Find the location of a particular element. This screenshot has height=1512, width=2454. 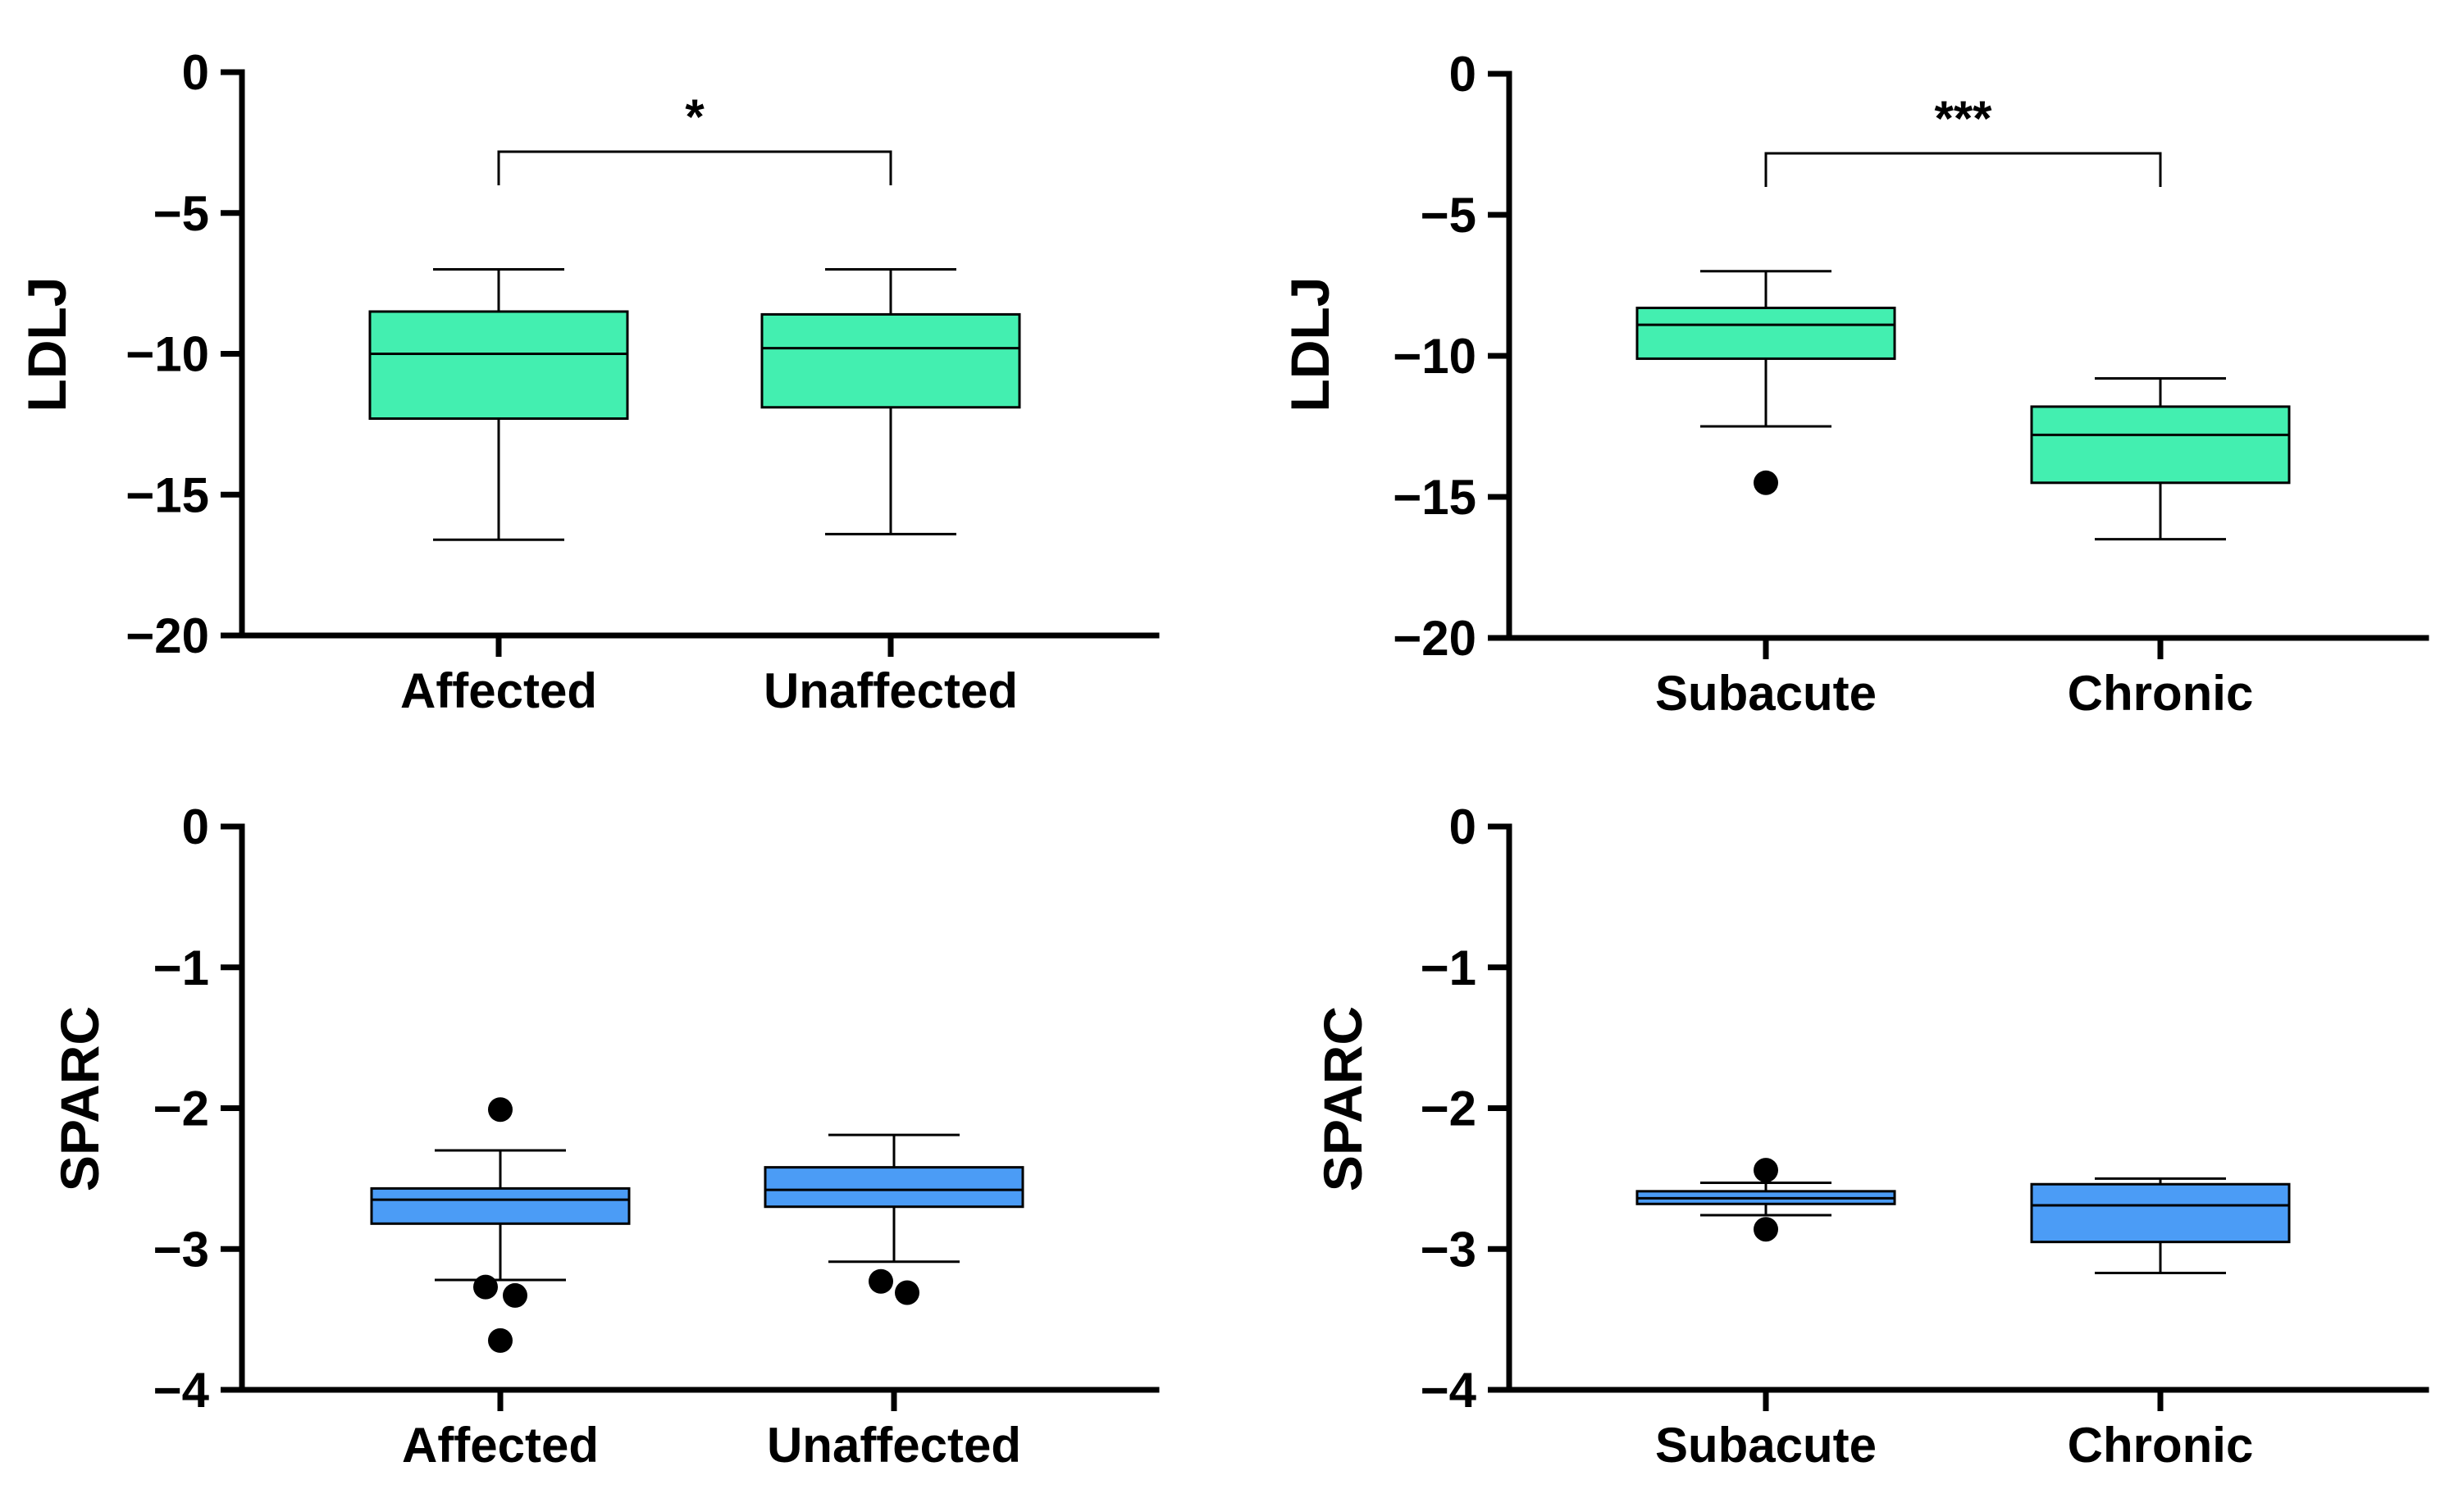

significance-label: * is located at coordinates (695, 116).